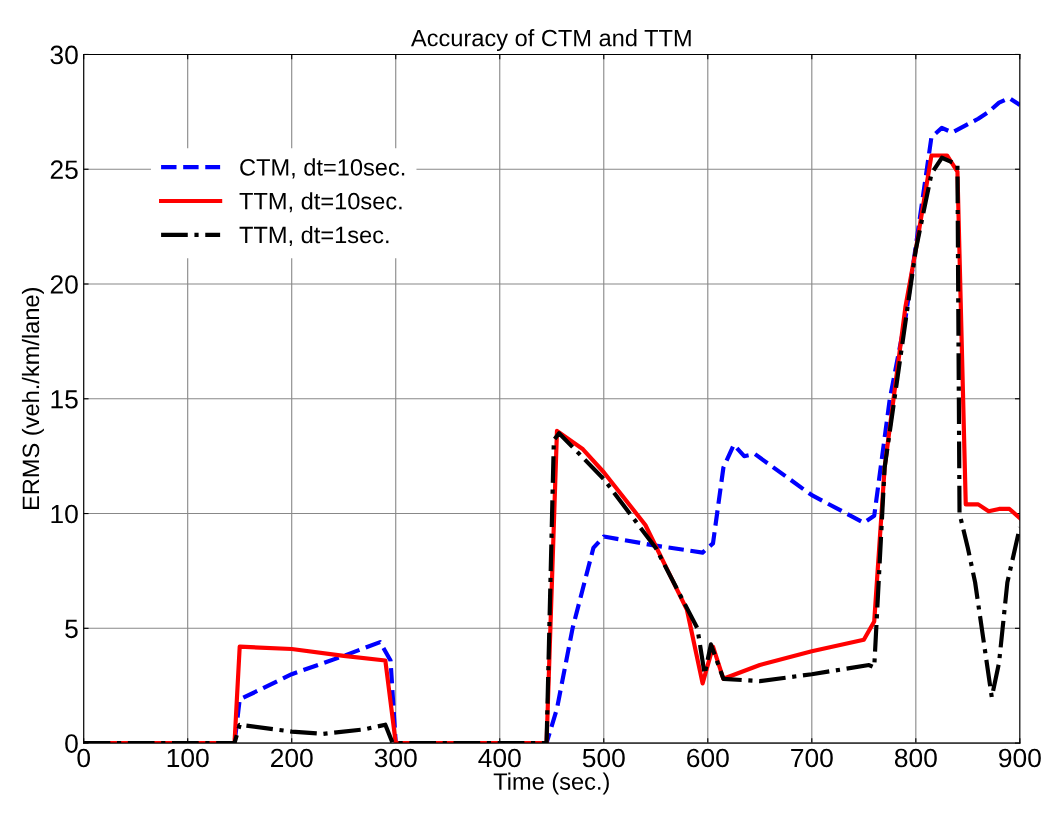 The width and height of the screenshot is (1046, 813). I want to click on legend-label: CTM, dt=10sec., so click(322, 168).